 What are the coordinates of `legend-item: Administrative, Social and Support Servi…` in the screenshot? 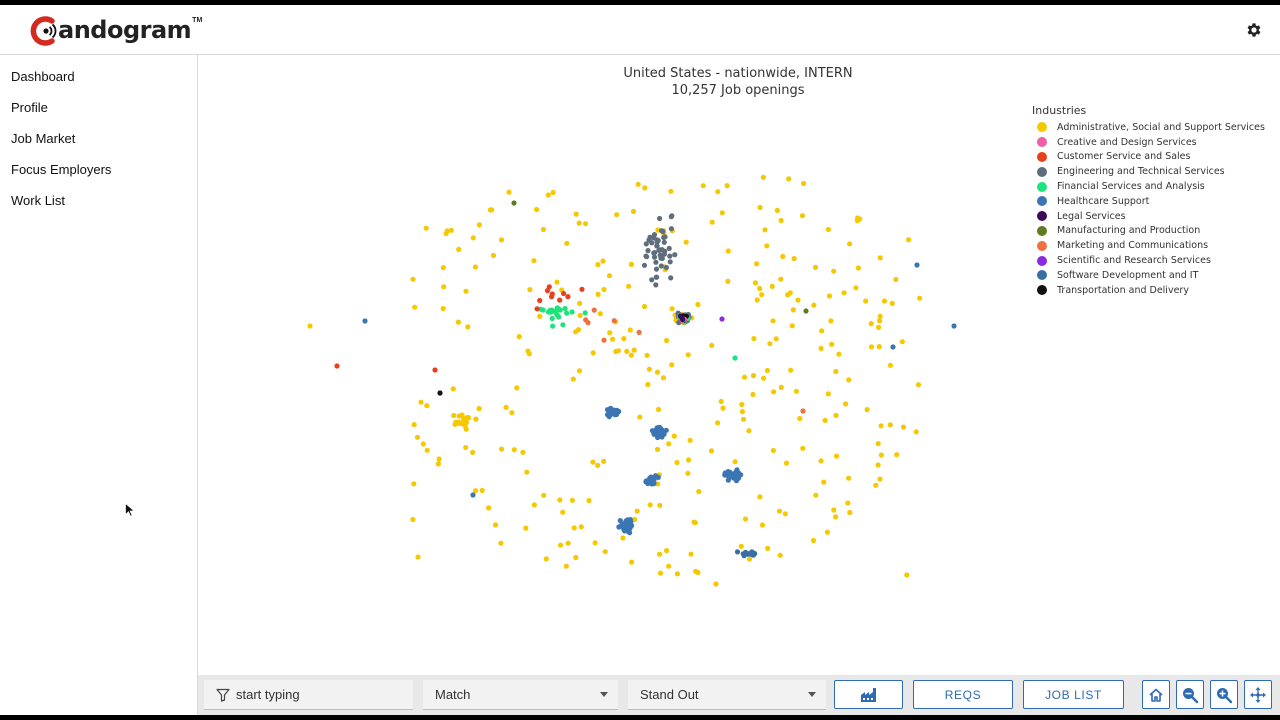 It's located at (1155, 127).